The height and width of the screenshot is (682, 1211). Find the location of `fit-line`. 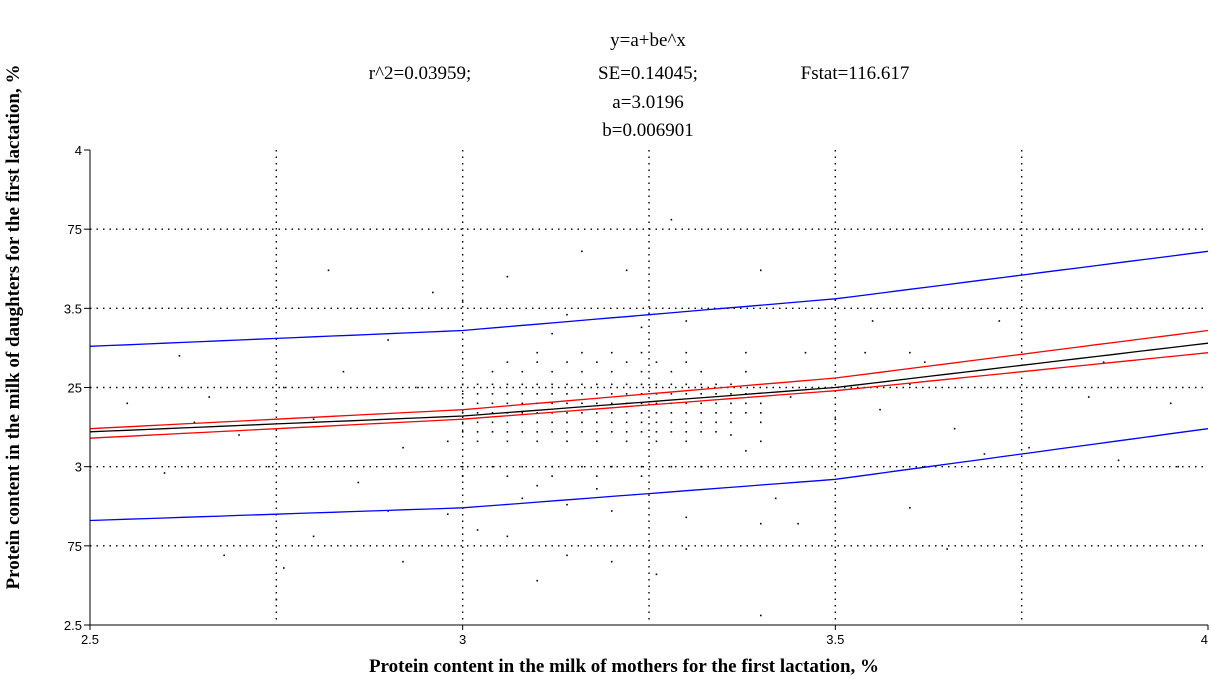

fit-line is located at coordinates (649, 387).